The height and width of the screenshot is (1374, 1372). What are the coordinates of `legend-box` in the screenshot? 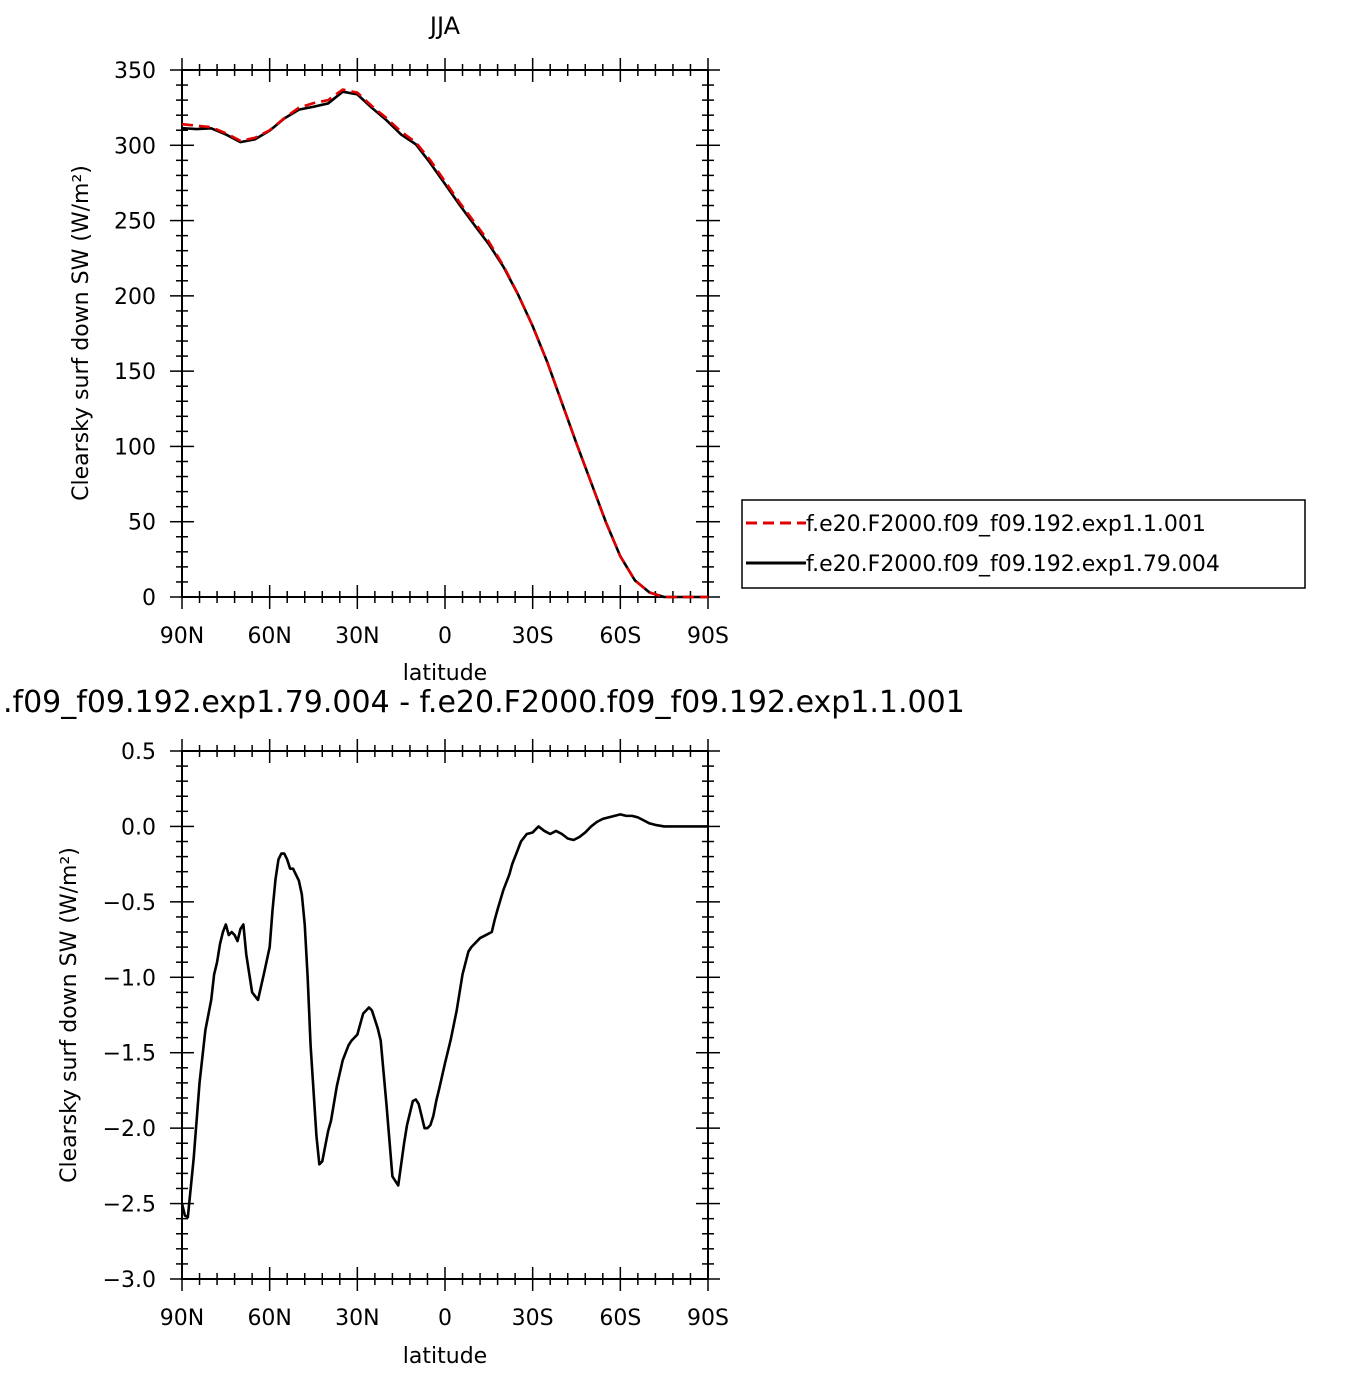 It's located at (1023, 544).